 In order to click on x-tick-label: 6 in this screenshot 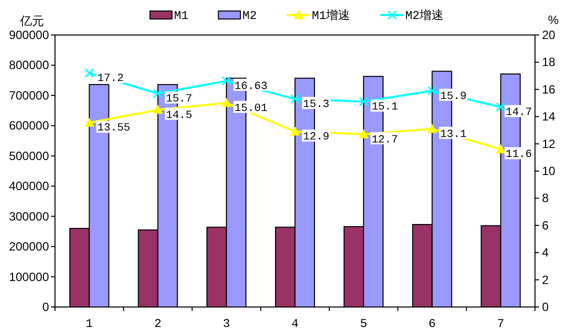, I will do `click(432, 324)`.